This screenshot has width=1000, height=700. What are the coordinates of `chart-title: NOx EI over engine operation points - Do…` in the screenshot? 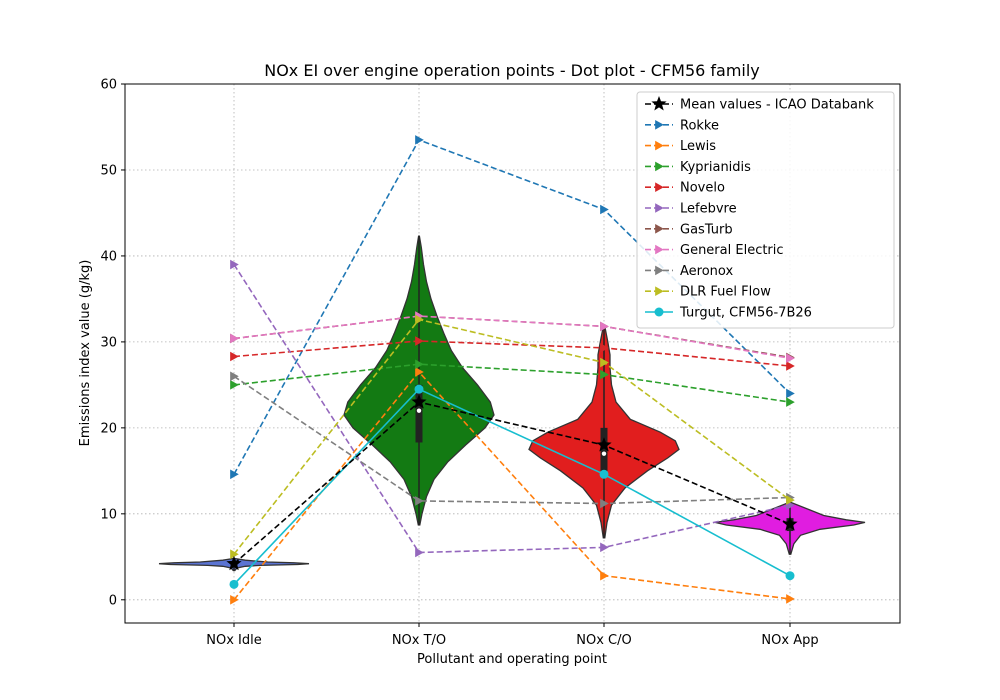 It's located at (512, 70).